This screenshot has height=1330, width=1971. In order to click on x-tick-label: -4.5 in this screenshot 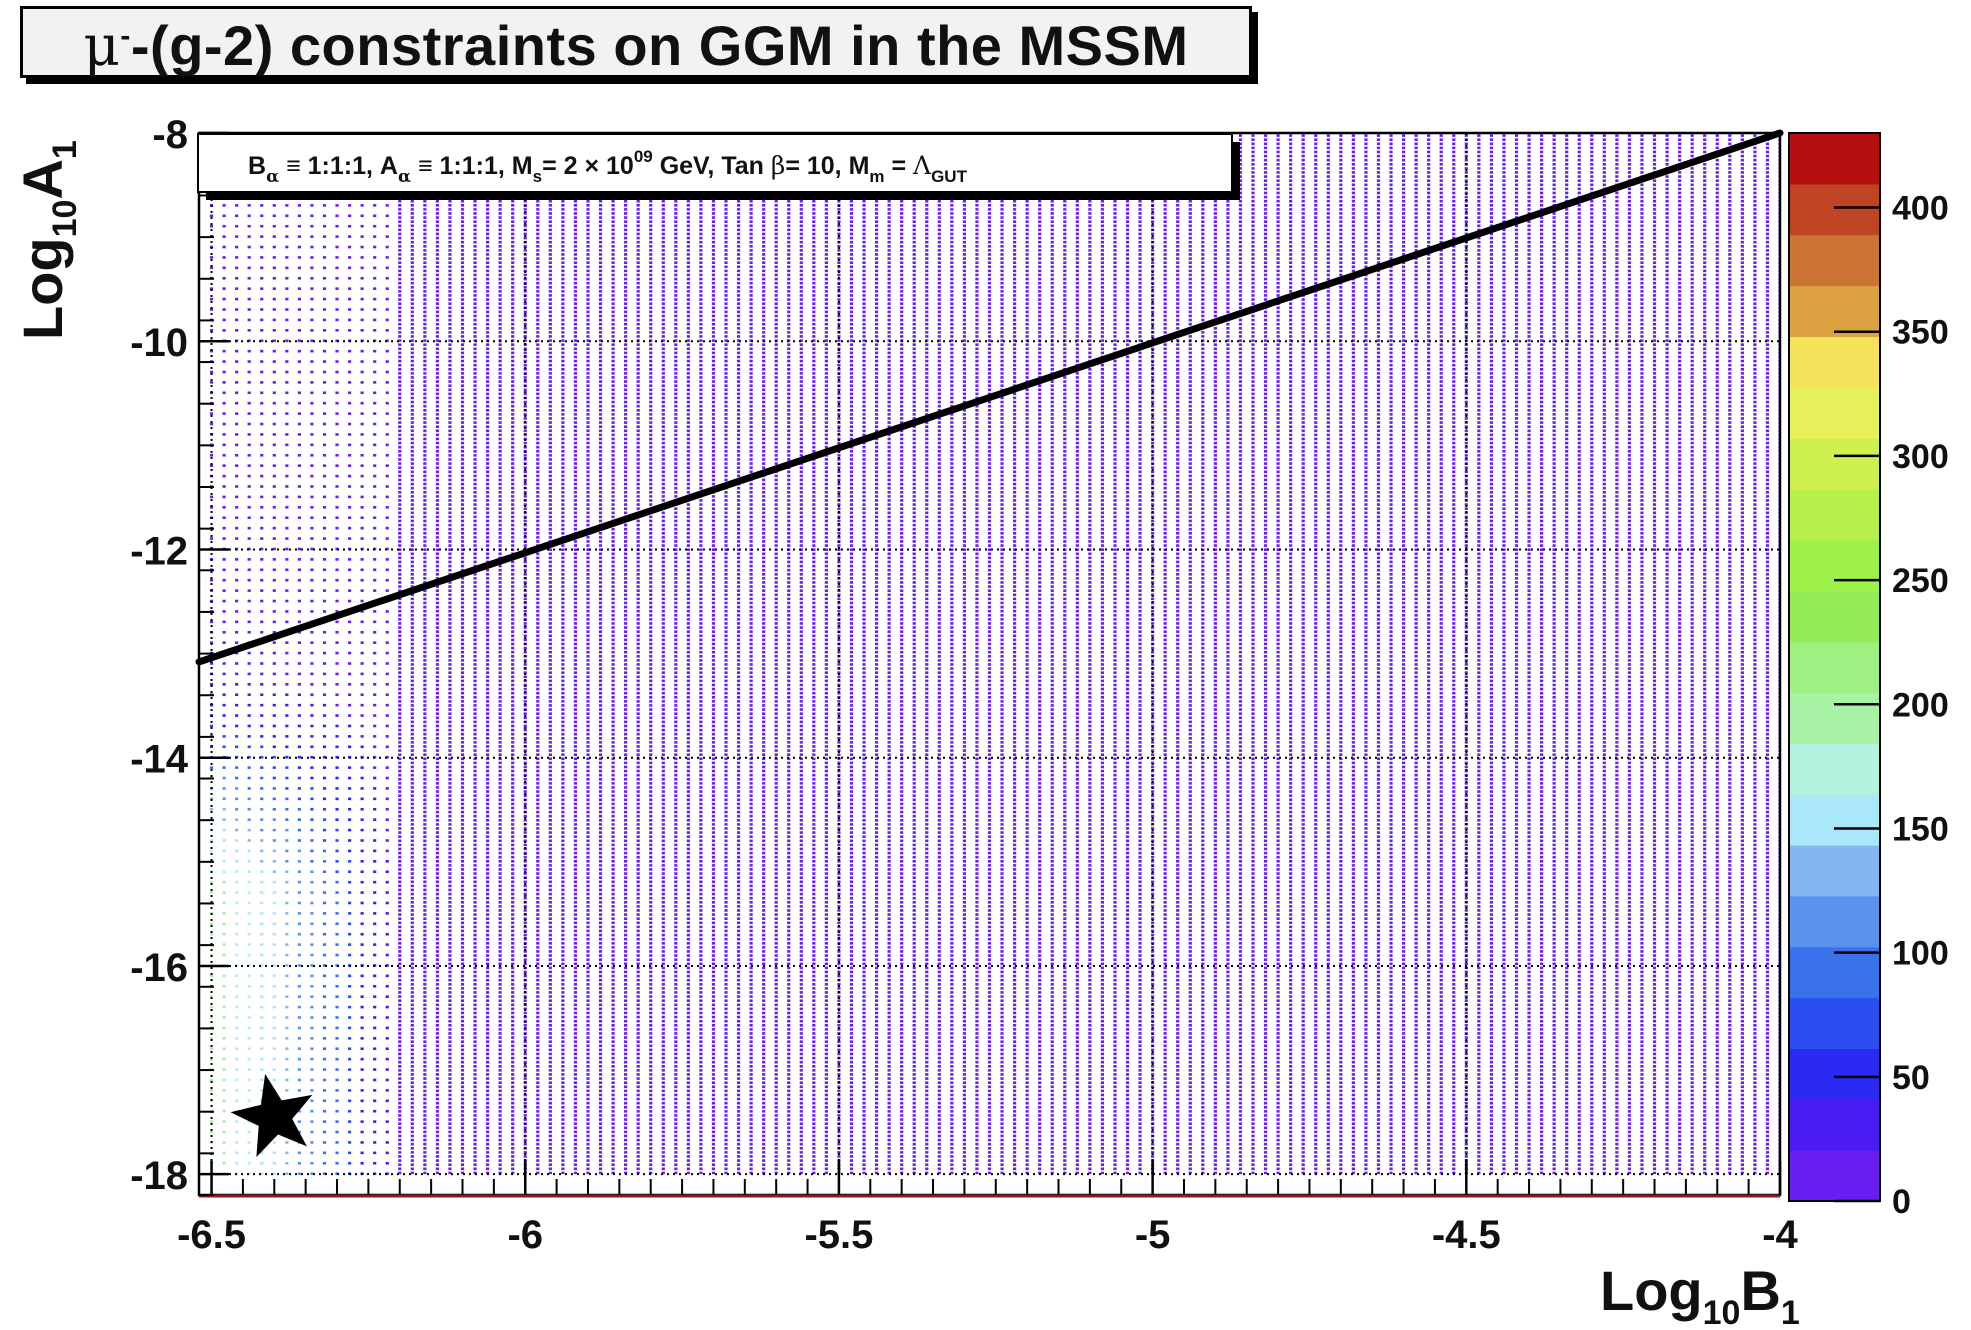, I will do `click(1466, 1235)`.